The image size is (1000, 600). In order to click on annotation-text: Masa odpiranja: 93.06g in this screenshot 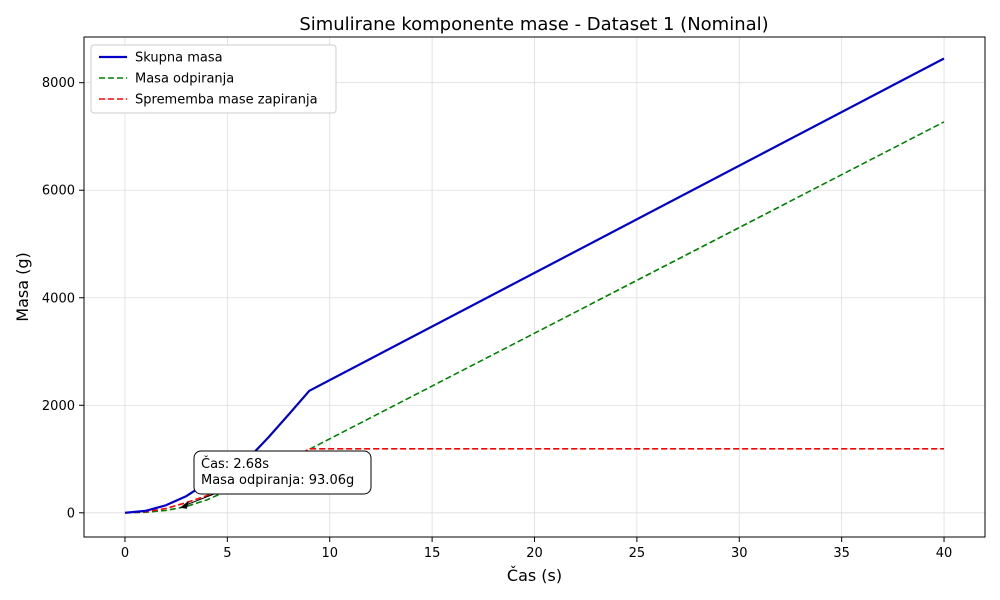, I will do `click(277, 480)`.